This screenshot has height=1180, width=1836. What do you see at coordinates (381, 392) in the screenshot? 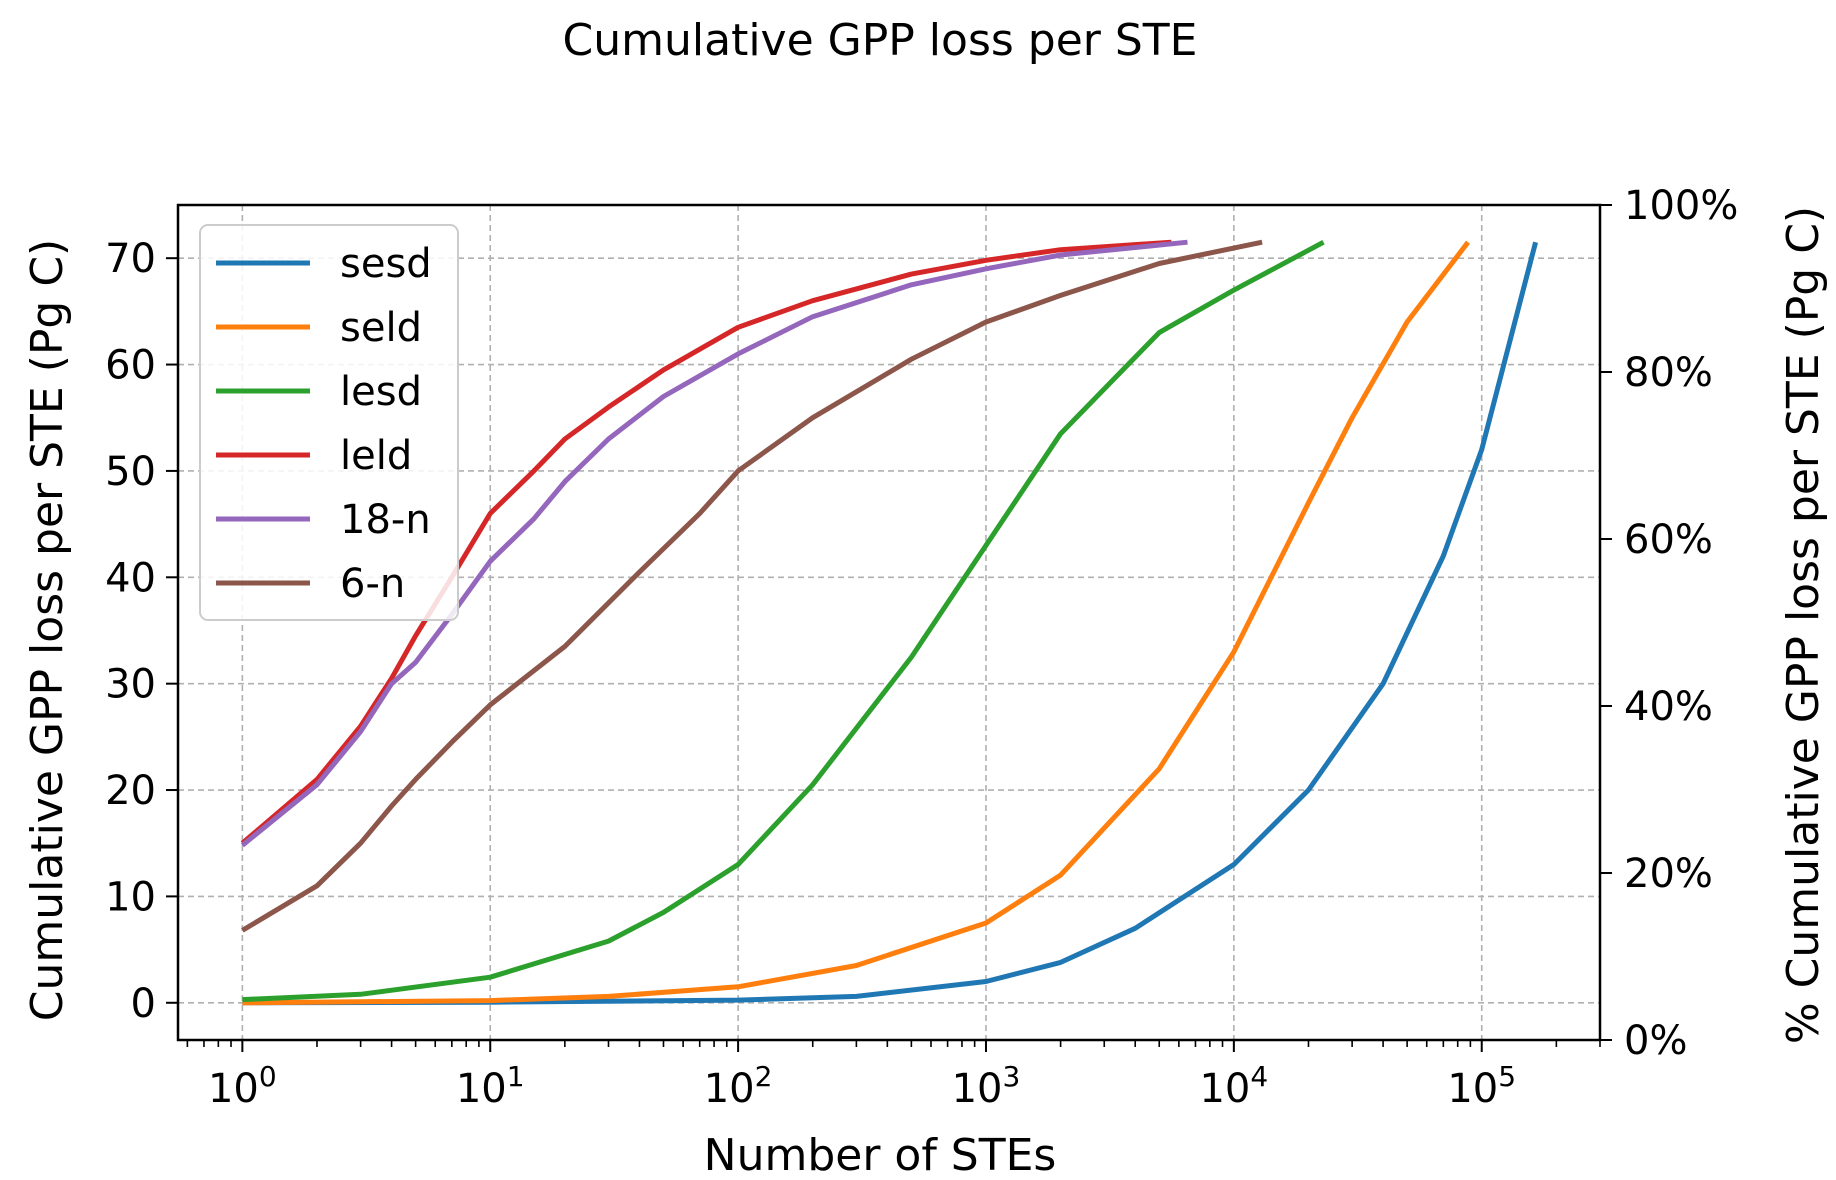
I see `legend-label-lesd: lesd` at bounding box center [381, 392].